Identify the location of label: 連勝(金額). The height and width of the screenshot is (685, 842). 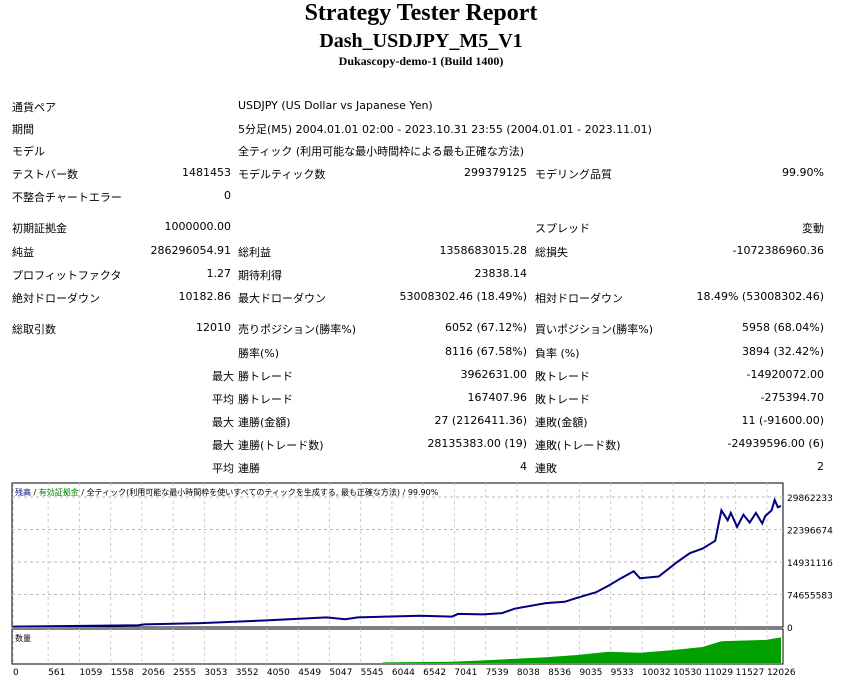
(264, 422).